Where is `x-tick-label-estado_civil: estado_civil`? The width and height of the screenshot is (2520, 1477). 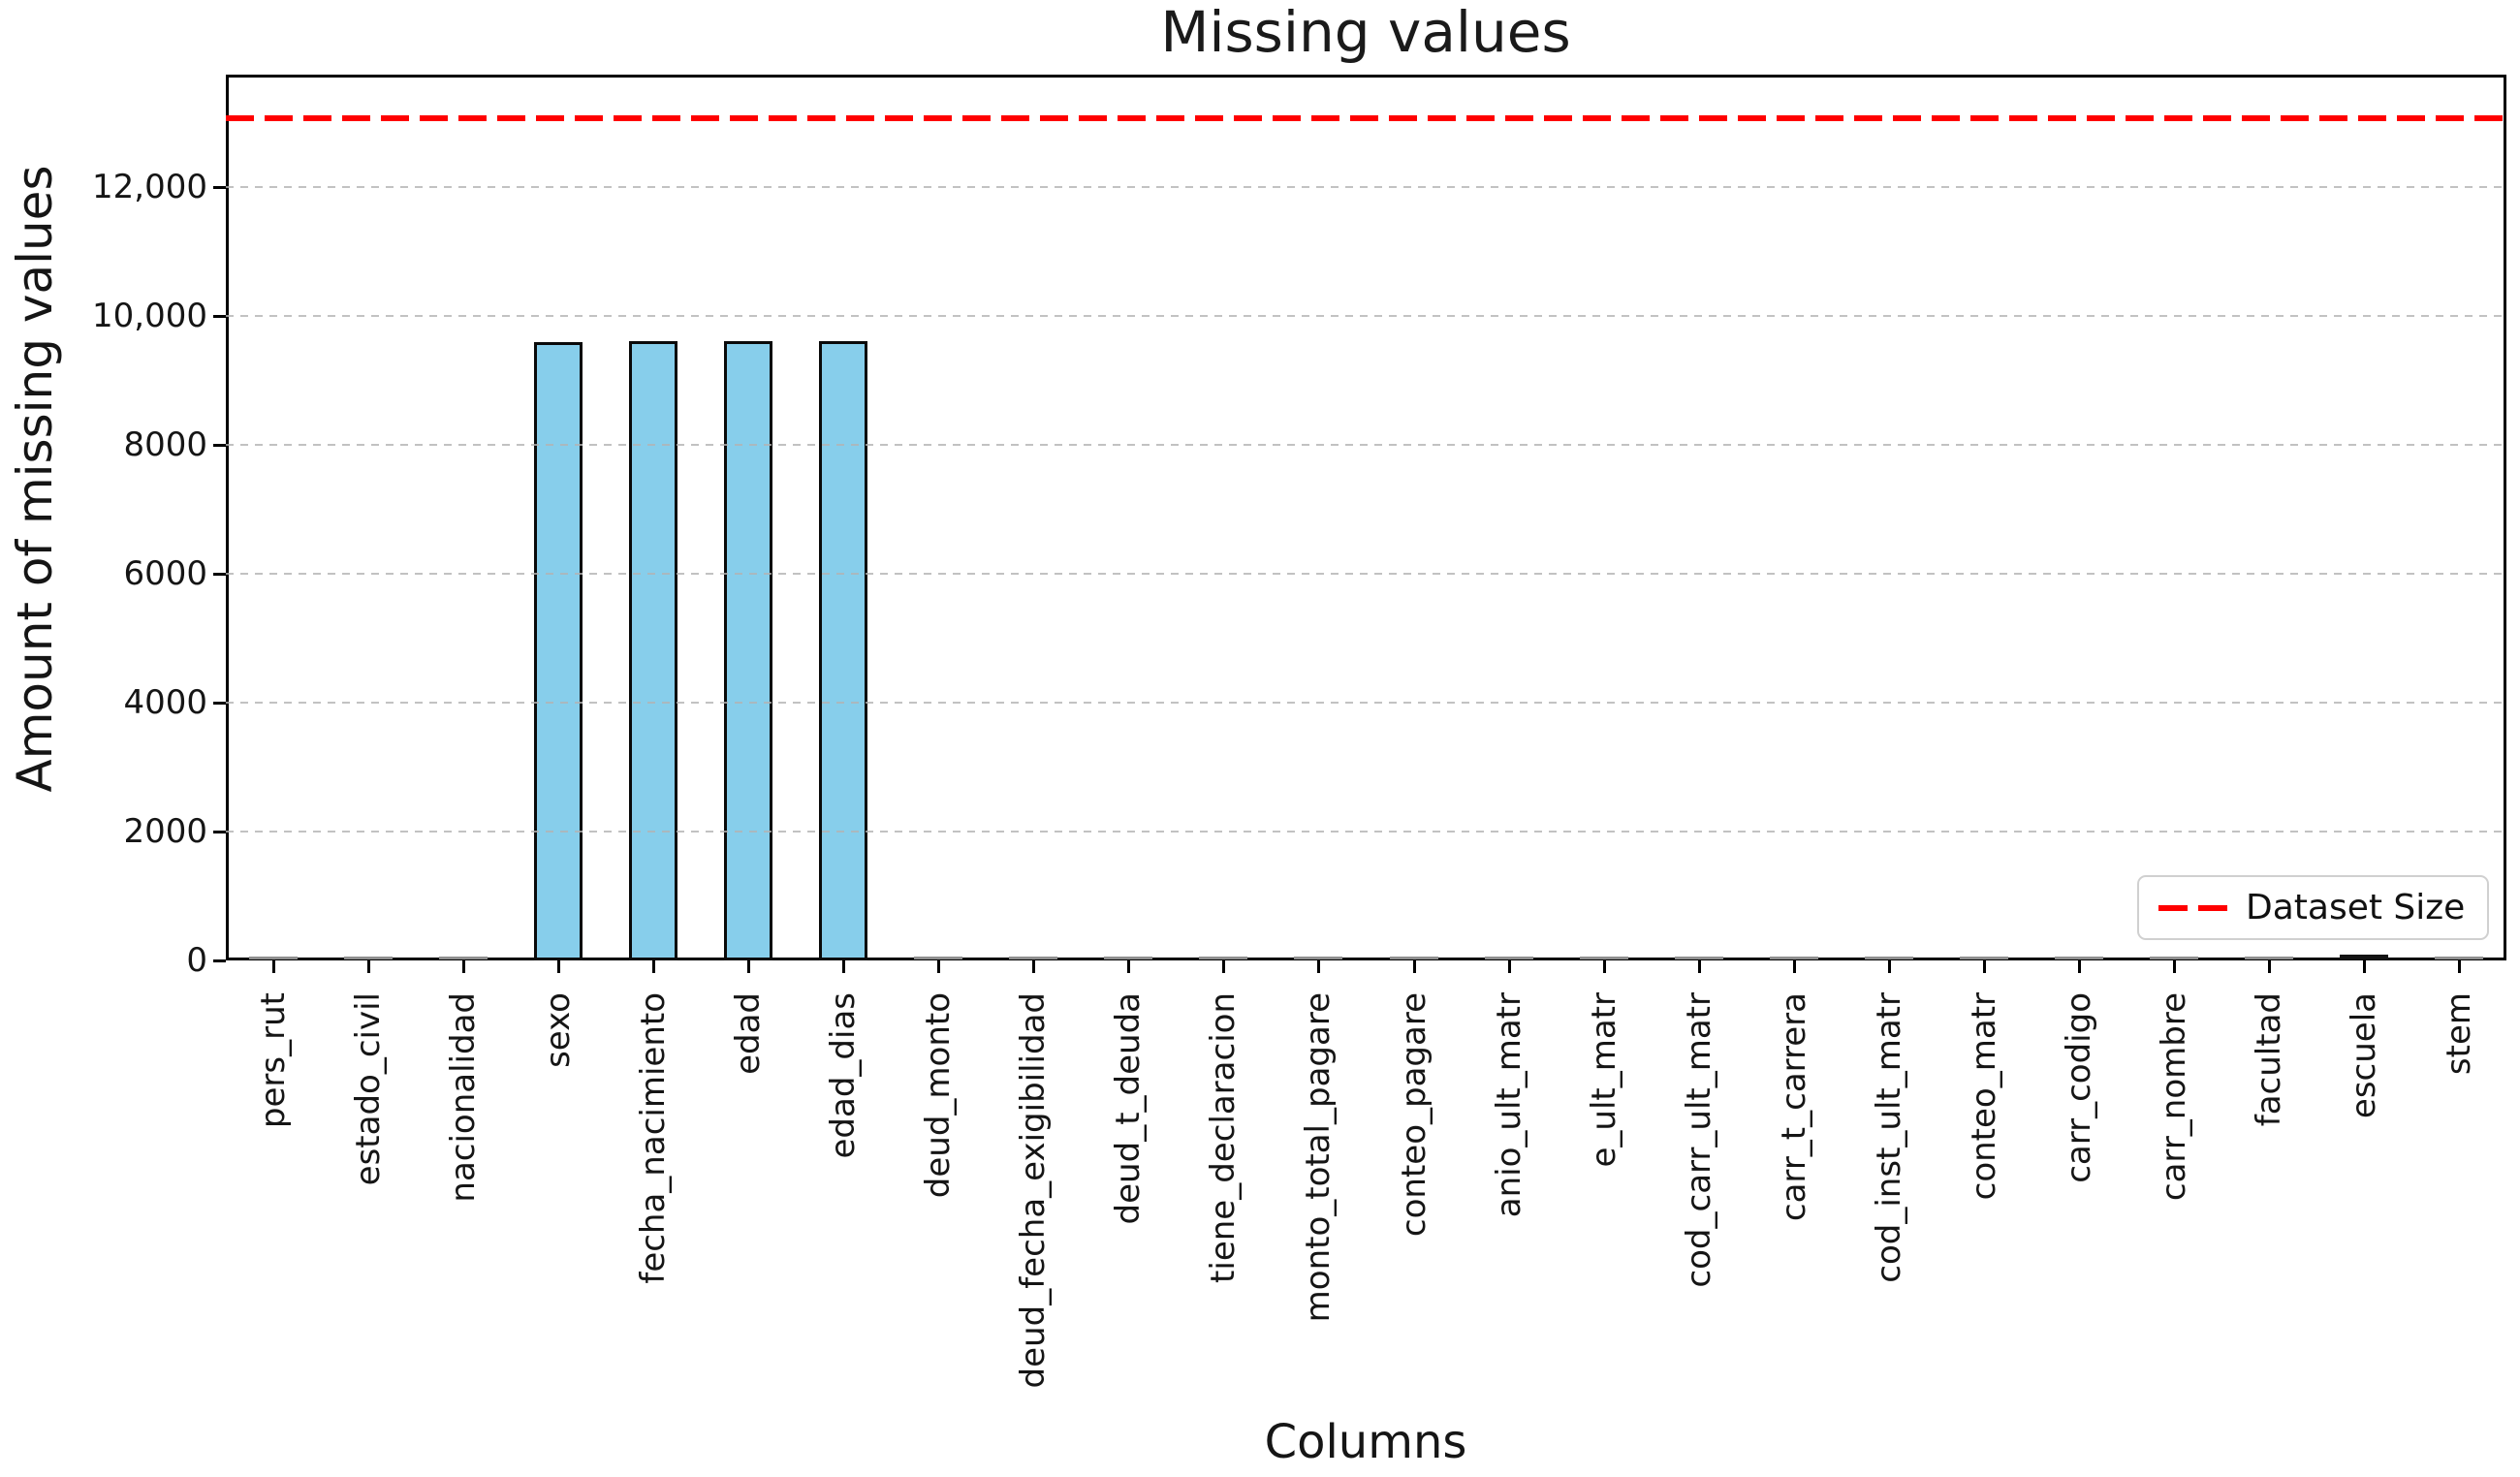
x-tick-label-estado_civil: estado_civil is located at coordinates (369, 1089).